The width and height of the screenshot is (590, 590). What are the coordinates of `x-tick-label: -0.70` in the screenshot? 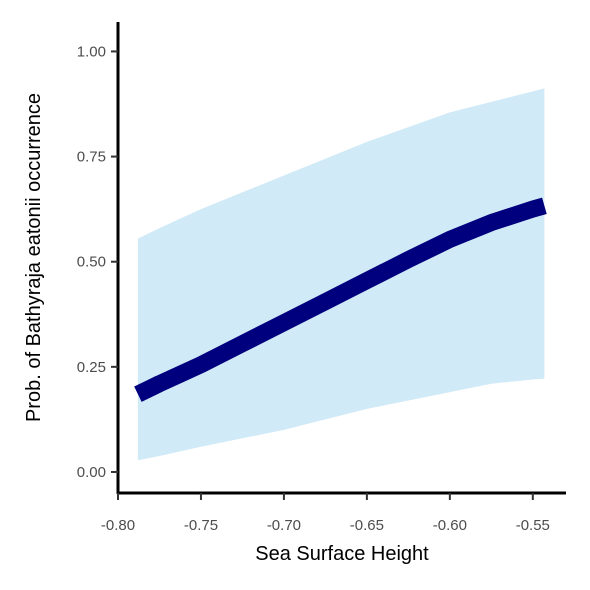 It's located at (284, 525).